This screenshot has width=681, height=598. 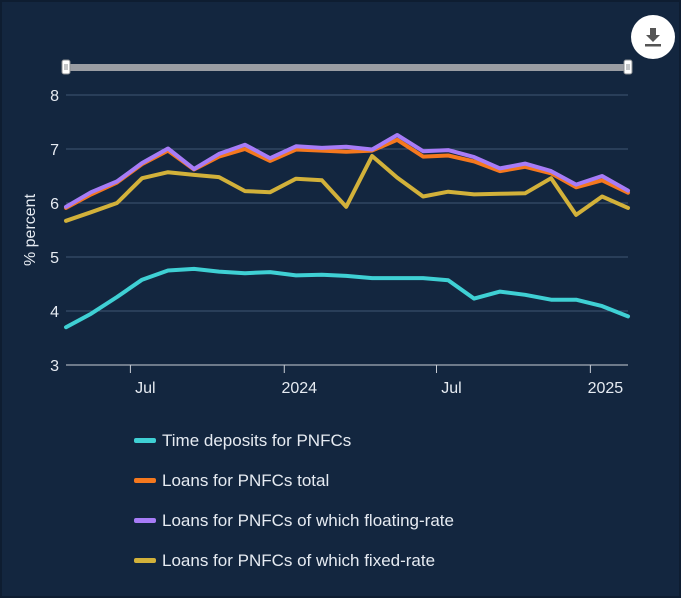 I want to click on x-tick-label: 2024, so click(x=299, y=388).